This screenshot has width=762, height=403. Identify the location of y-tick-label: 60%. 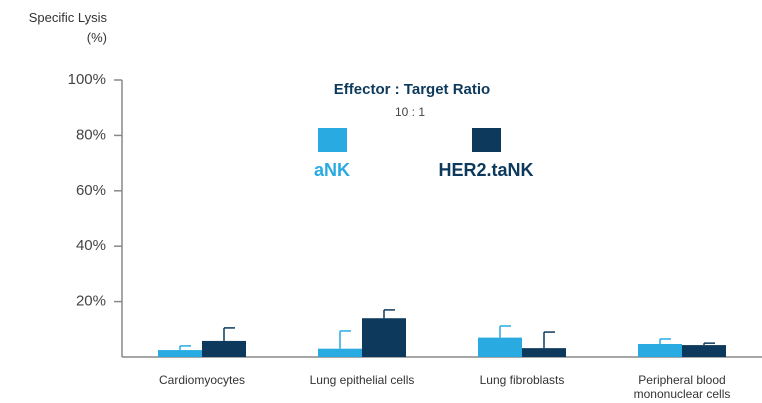
(91, 190).